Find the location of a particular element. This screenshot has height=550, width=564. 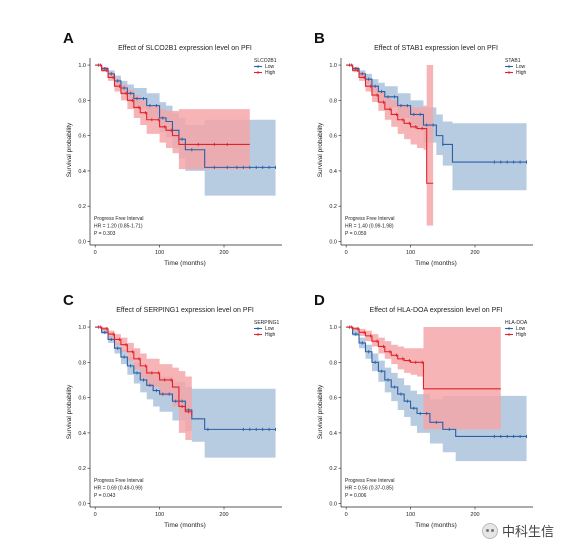

annotation-line: HR = 1.20 (0.85-1.71) is located at coordinates (118, 227).